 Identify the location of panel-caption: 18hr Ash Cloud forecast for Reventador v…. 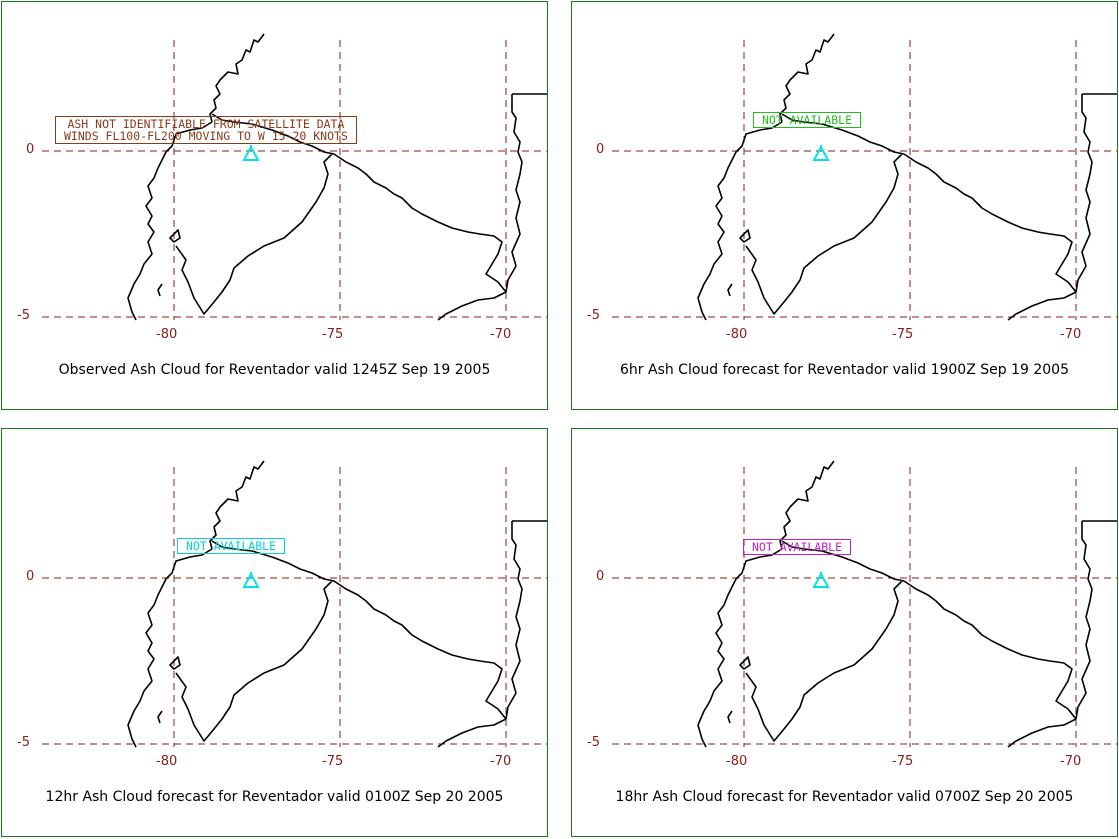
(844, 797).